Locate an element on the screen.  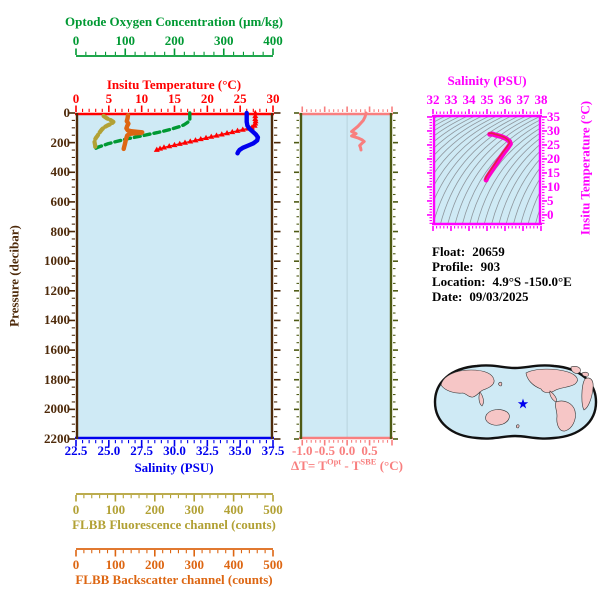
tick-label: 1200 is located at coordinates (57, 290).